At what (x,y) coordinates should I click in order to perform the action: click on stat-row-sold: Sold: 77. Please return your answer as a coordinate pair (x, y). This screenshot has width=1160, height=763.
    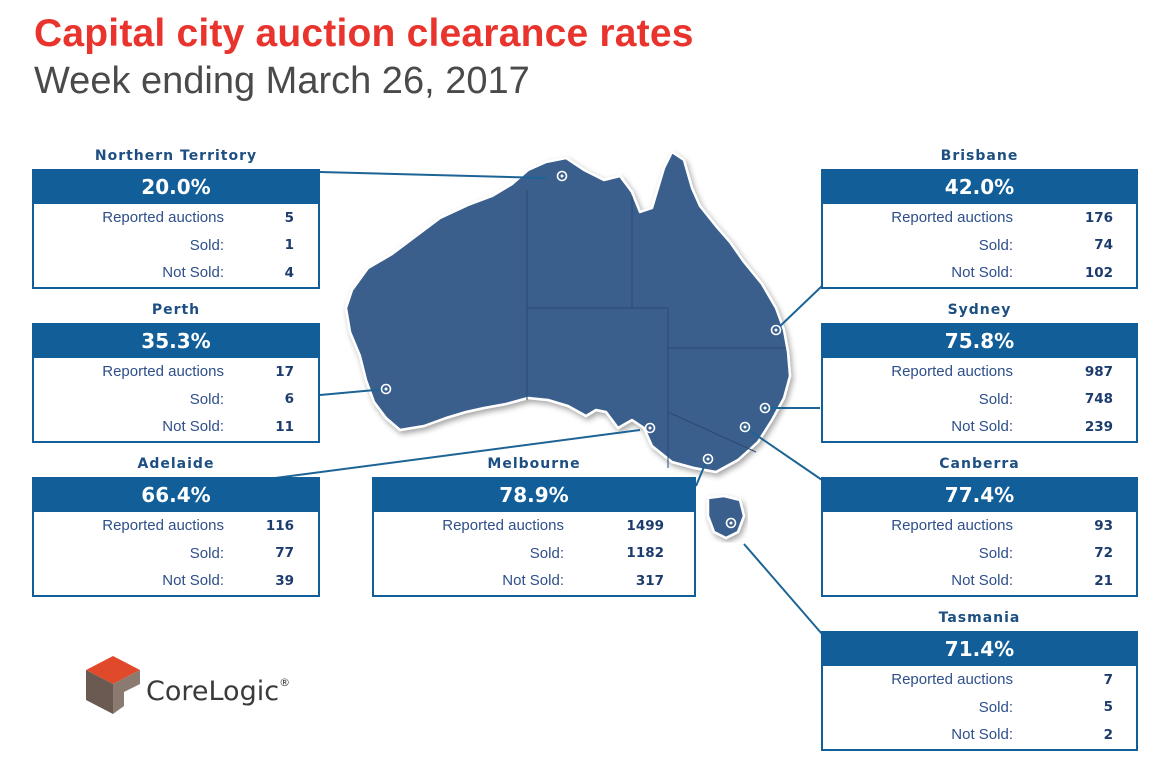
    Looking at the image, I should click on (176, 554).